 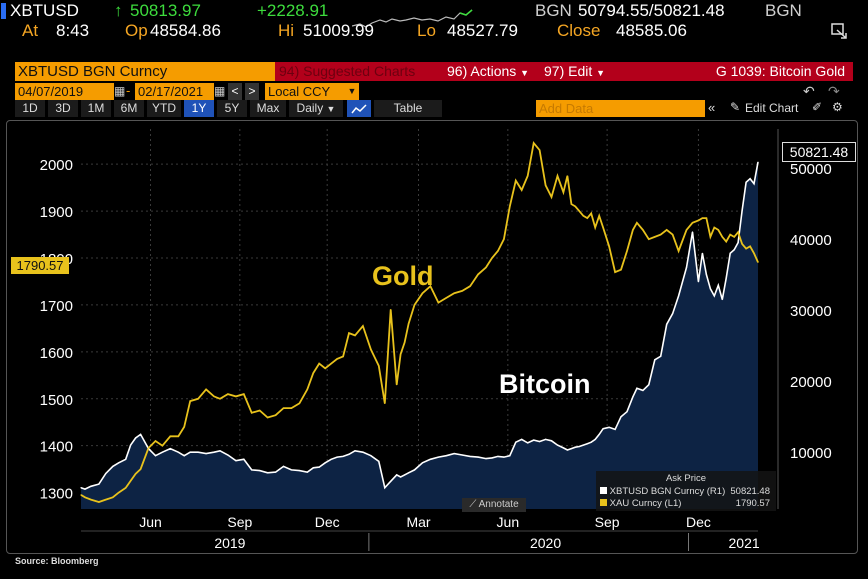 What do you see at coordinates (199, 108) in the screenshot?
I see `period-1y: 1Y` at bounding box center [199, 108].